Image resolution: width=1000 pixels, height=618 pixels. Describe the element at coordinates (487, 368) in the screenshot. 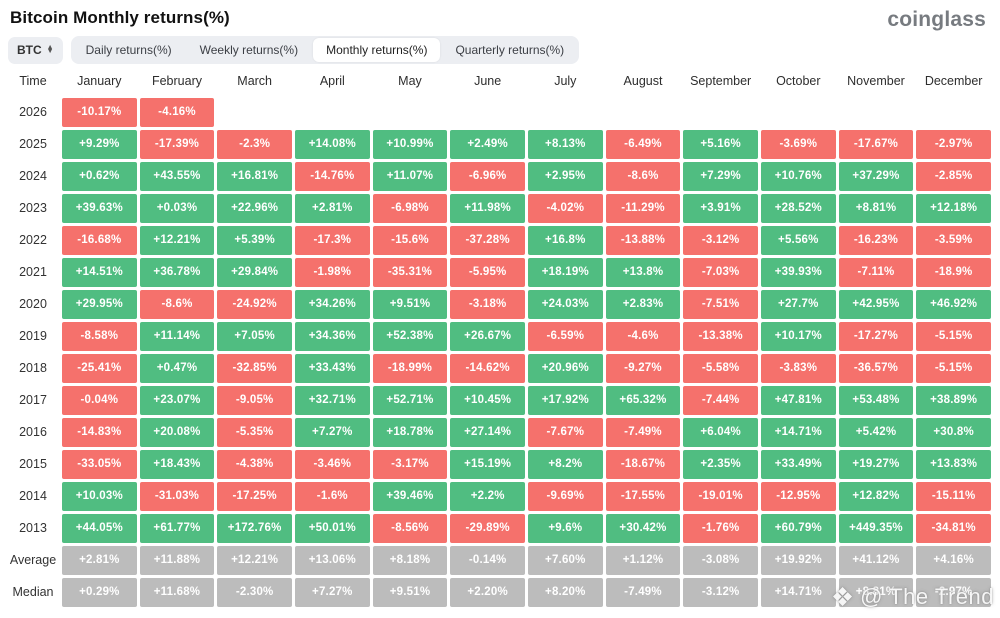

I see `table-cell: -14.62%` at that location.